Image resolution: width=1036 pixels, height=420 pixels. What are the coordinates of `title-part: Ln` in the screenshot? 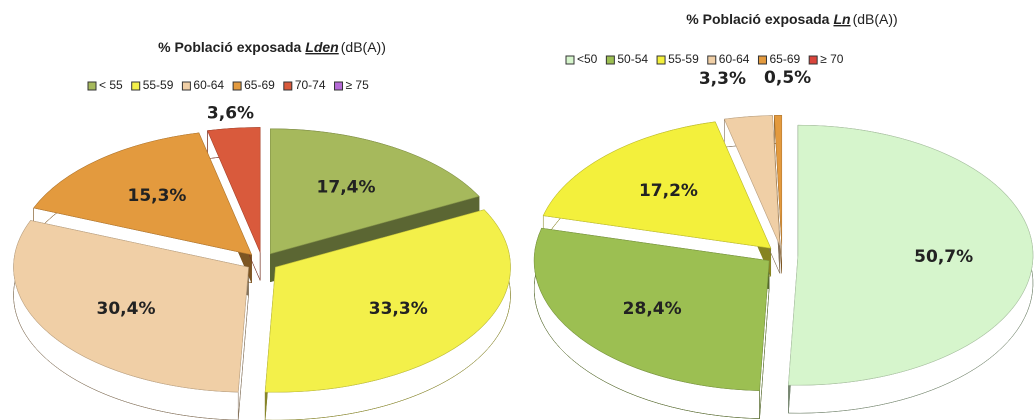 It's located at (841, 19).